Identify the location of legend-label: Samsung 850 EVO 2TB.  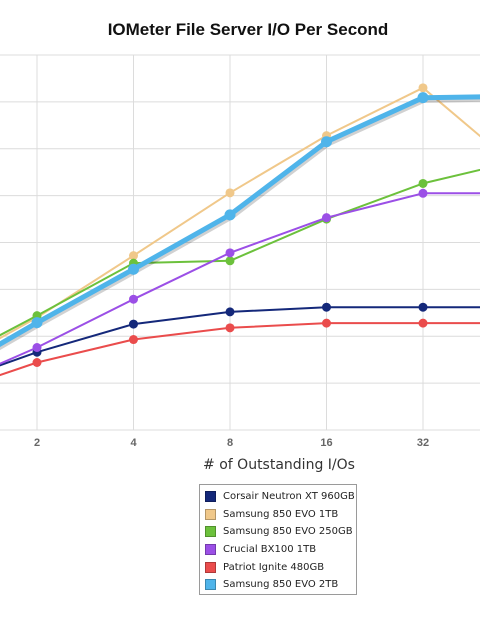
(281, 585).